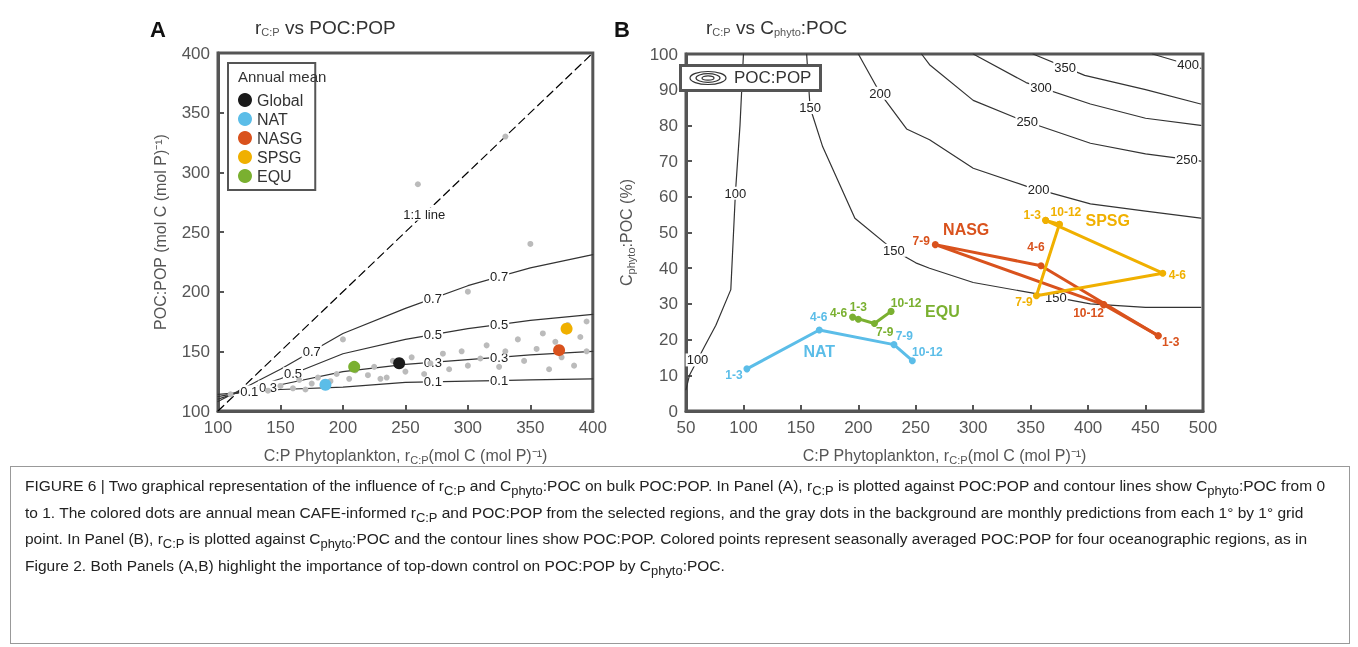 Image resolution: width=1358 pixels, height=647 pixels. Describe the element at coordinates (668, 232) in the screenshot. I see `y-tick-label: 50` at that location.